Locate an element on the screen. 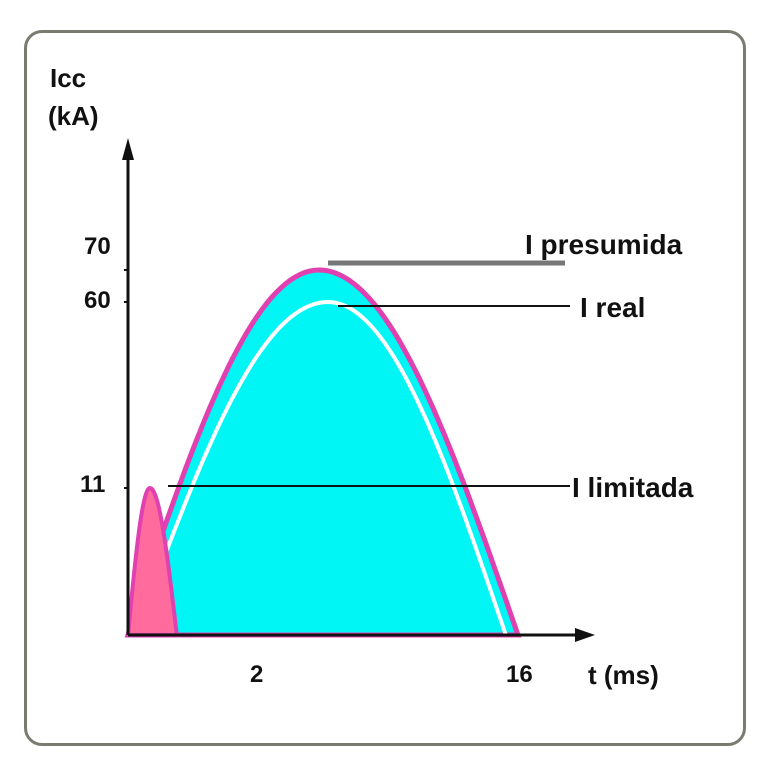  annotation-i-limitada: I limitada is located at coordinates (633, 487).